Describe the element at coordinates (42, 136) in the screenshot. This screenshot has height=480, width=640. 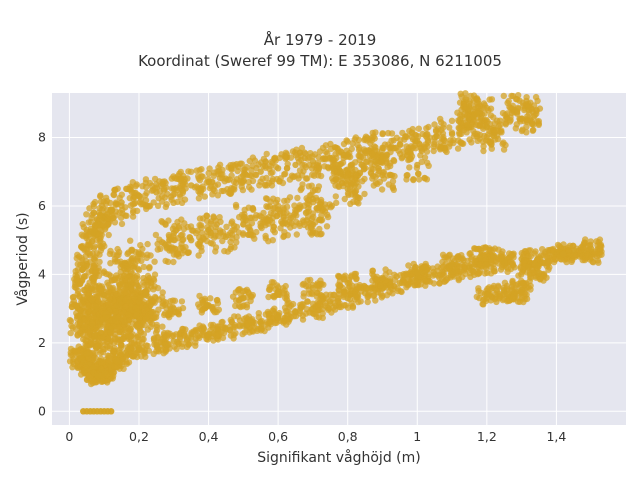
I see `y-tick-label: 8` at that location.